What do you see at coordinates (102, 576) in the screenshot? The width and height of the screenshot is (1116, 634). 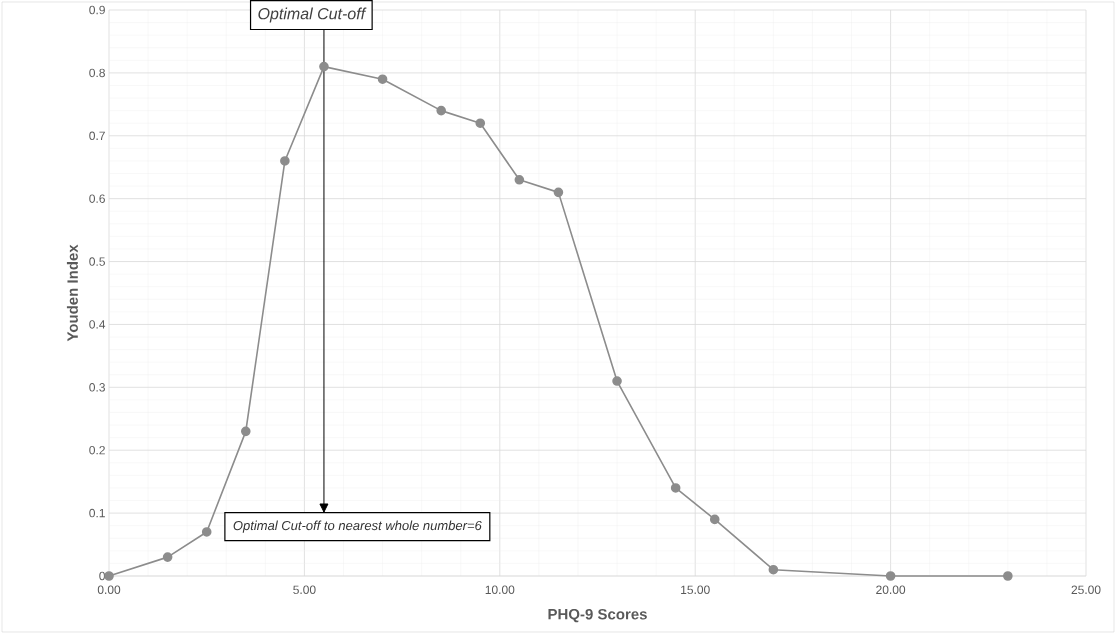 I see `y-tick-label: 0` at bounding box center [102, 576].